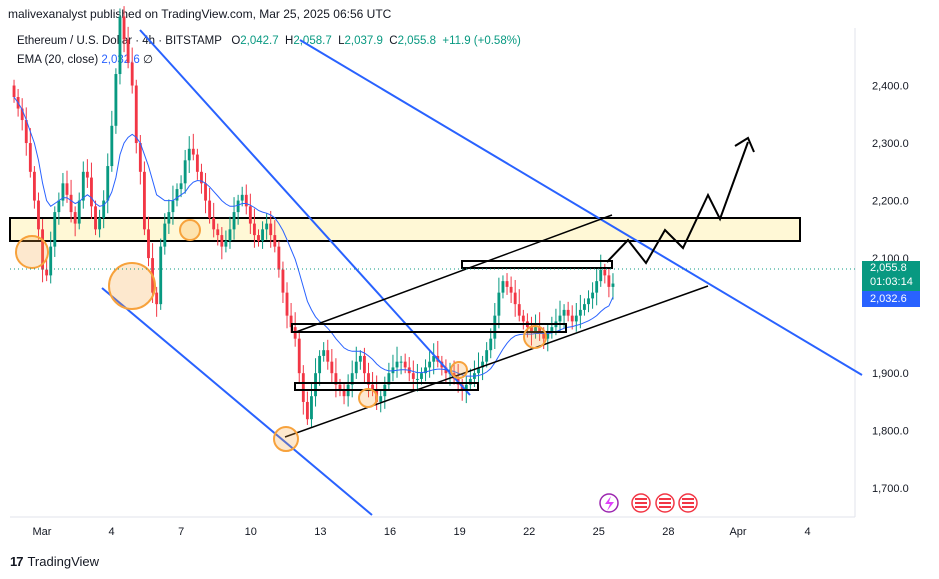 This screenshot has width=939, height=579. I want to click on resistance-zone, so click(405, 229).